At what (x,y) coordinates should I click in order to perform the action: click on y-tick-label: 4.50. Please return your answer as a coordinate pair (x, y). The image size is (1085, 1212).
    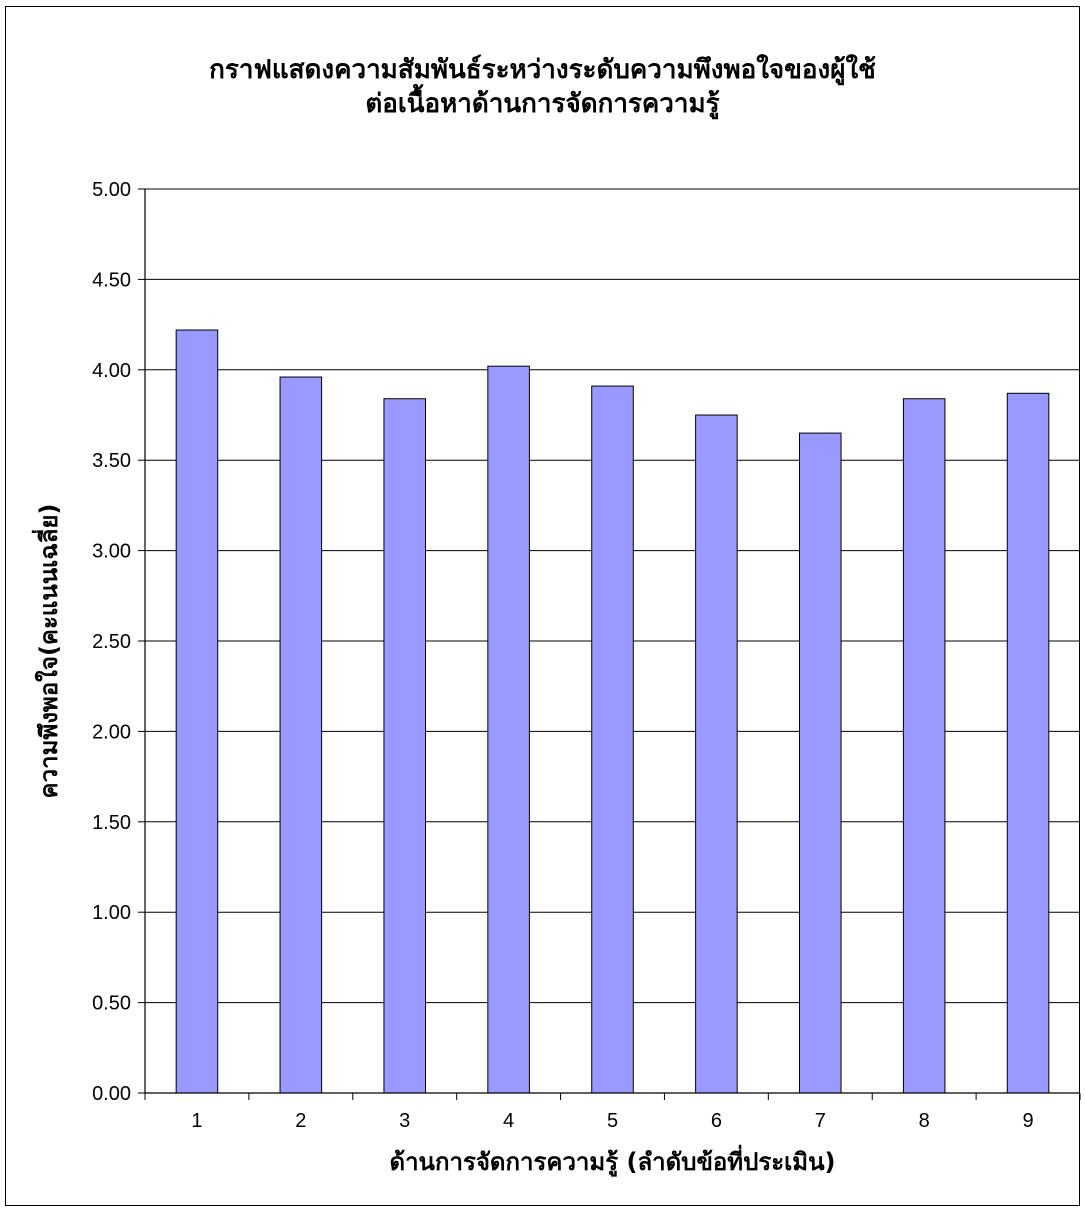
    Looking at the image, I should click on (111, 280).